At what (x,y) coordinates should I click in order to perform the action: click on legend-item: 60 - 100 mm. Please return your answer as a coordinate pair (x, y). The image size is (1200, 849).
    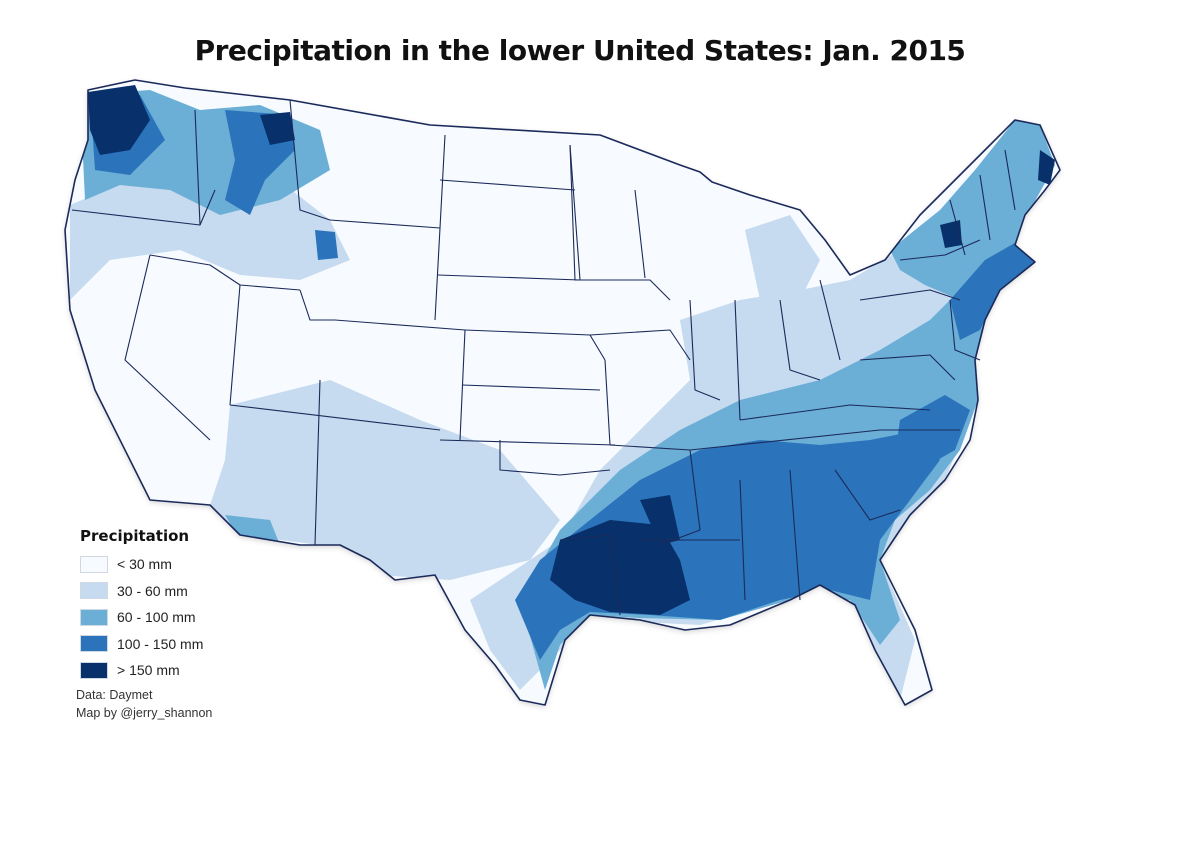
    Looking at the image, I should click on (141, 617).